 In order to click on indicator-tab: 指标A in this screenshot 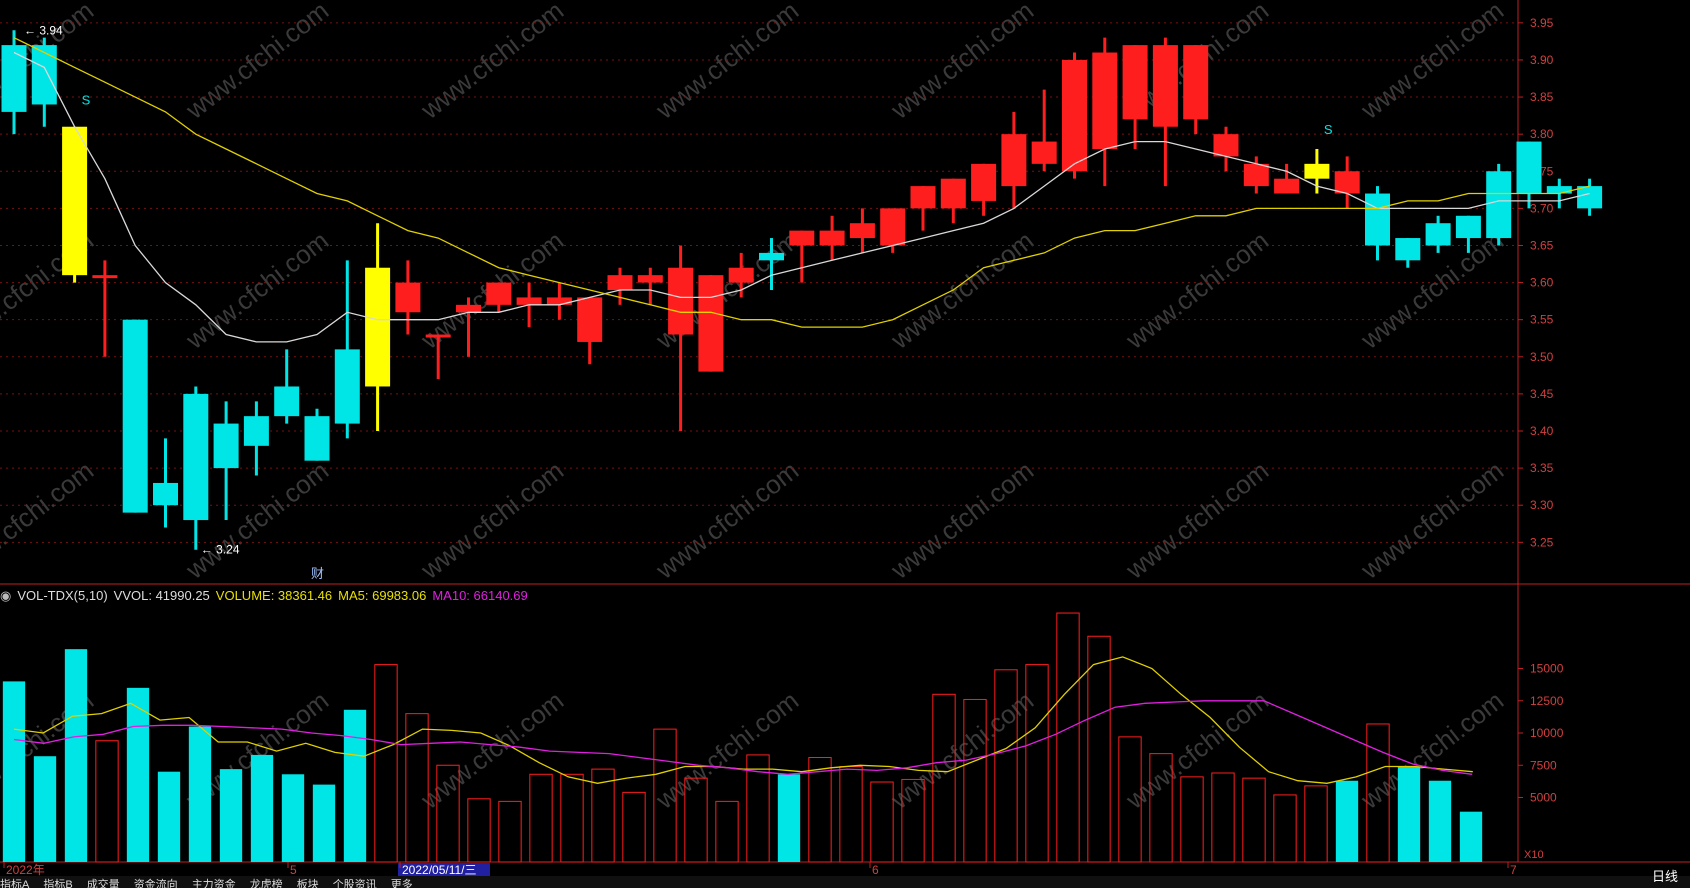, I will do `click(15, 883)`.